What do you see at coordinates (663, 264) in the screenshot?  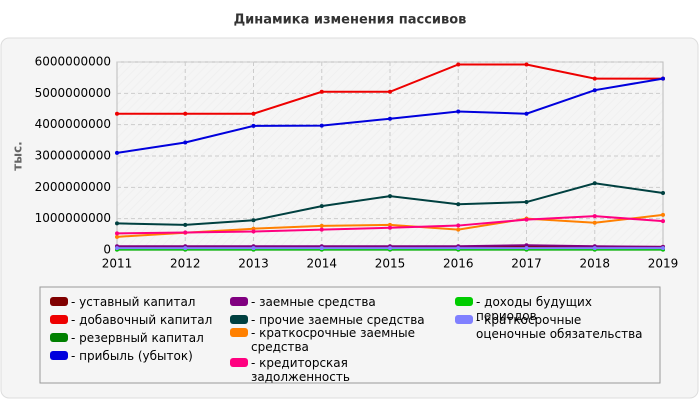 I see `x-tick-label: 2019` at bounding box center [663, 264].